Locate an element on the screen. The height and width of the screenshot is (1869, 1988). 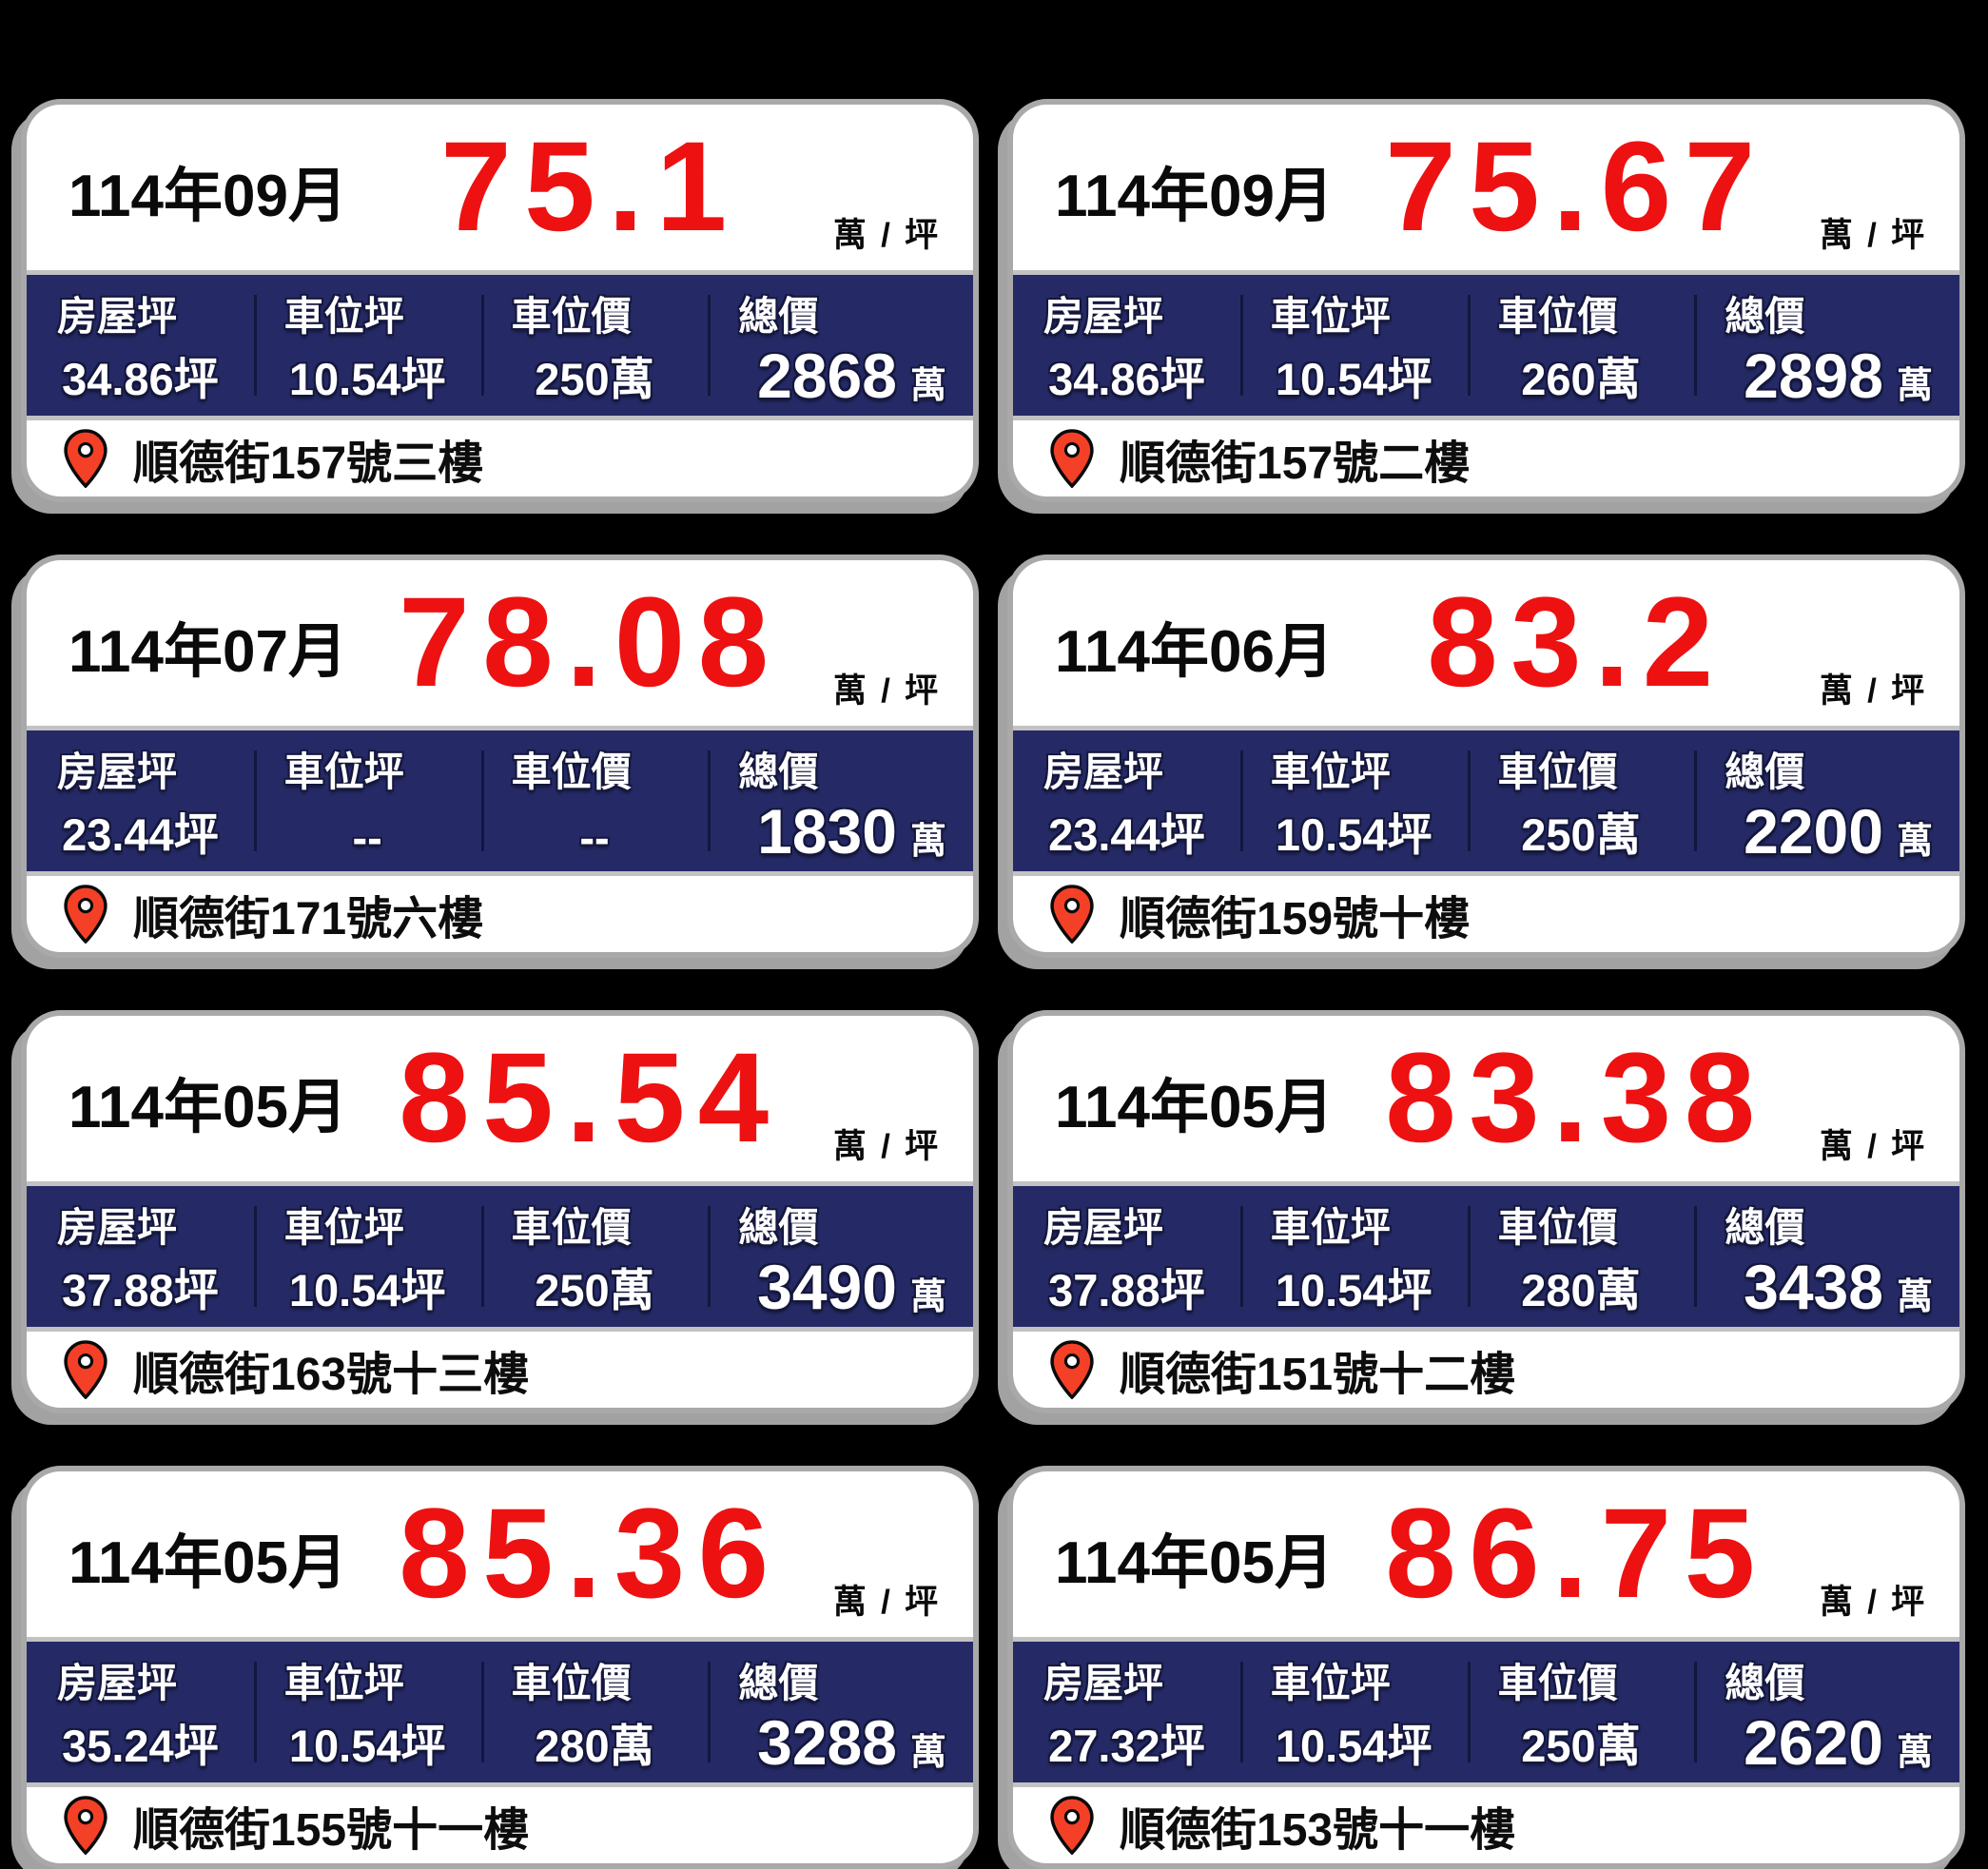
stat-house-ping: 房屋坪 27.32坪 is located at coordinates (1126, 1712).